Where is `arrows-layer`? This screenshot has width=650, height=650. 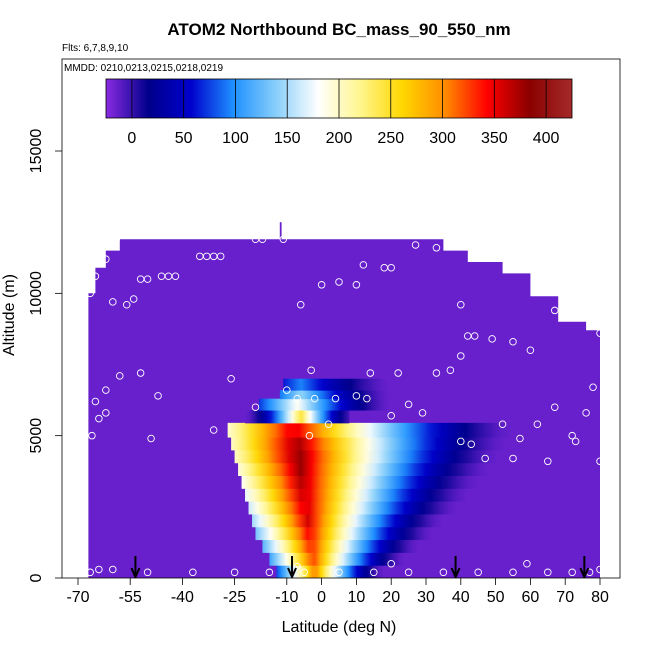
arrows-layer is located at coordinates (360, 567).